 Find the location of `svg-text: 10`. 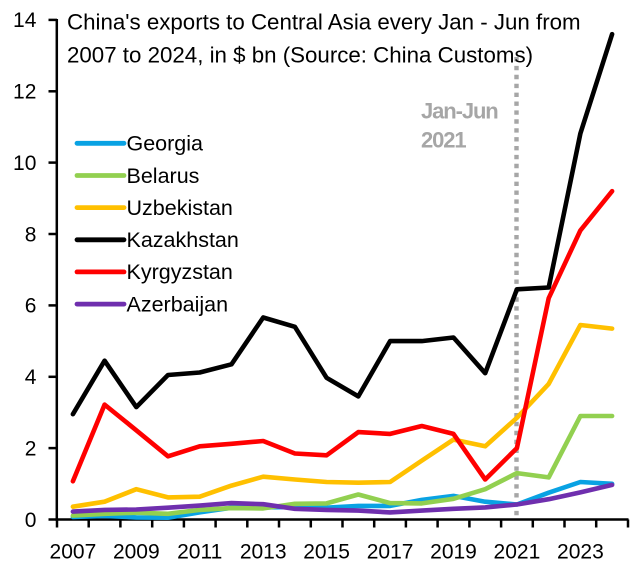

svg-text: 10 is located at coordinates (24, 163).